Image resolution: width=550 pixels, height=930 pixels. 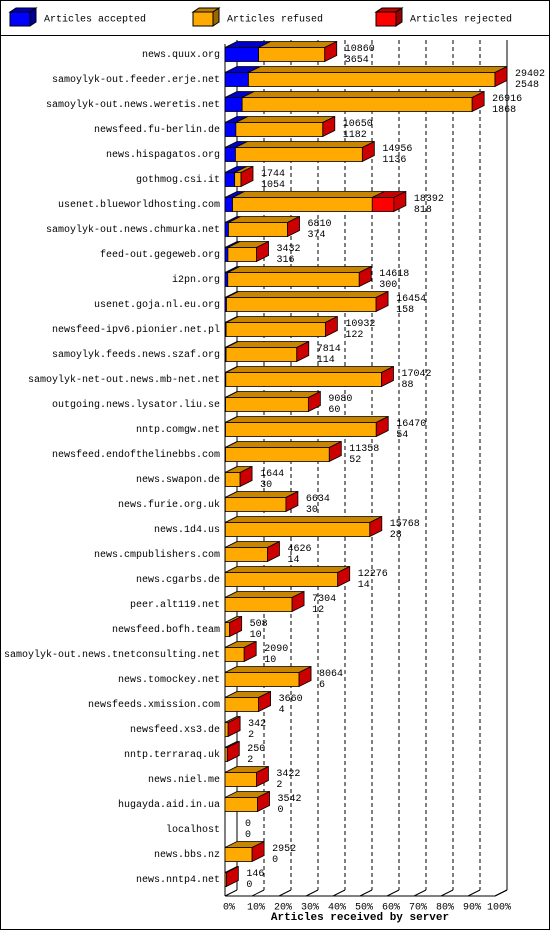 What do you see at coordinates (276, 649) in the screenshot?
I see `total-label: 2090` at bounding box center [276, 649].